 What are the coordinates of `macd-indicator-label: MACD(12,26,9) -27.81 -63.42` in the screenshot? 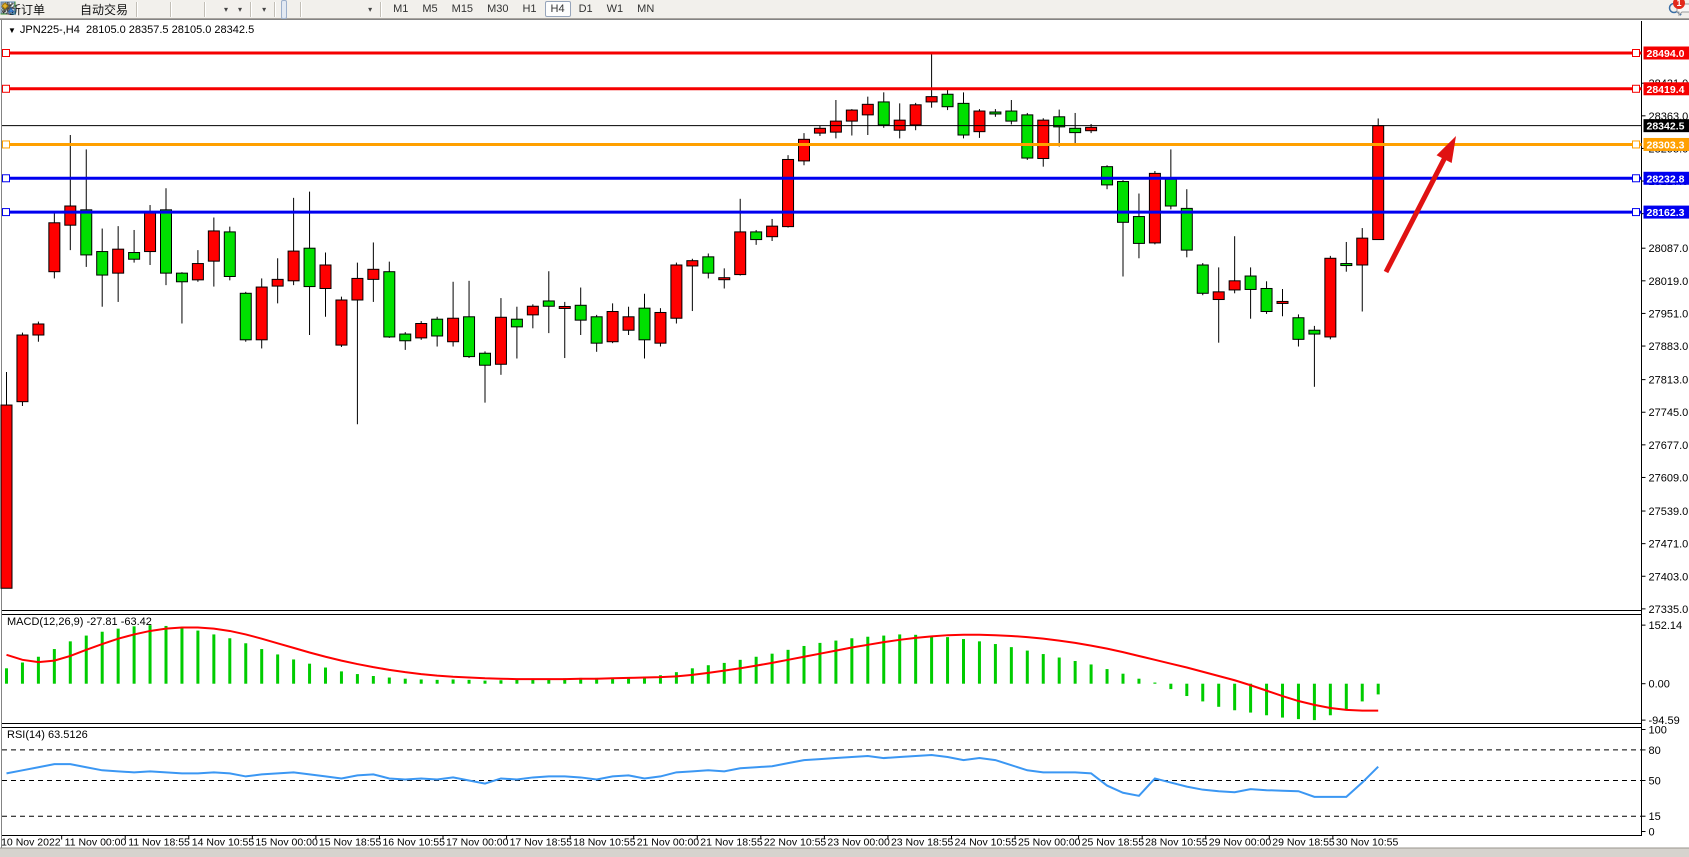 It's located at (79, 622).